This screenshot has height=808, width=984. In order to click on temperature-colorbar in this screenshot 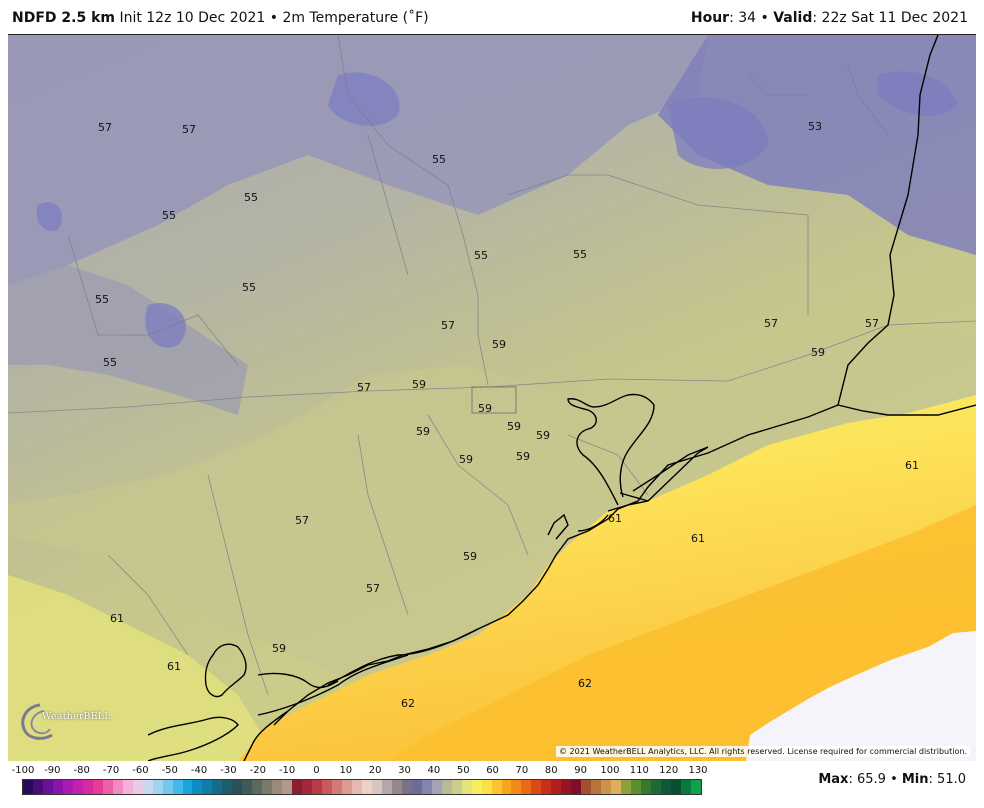, I will do `click(362, 787)`.